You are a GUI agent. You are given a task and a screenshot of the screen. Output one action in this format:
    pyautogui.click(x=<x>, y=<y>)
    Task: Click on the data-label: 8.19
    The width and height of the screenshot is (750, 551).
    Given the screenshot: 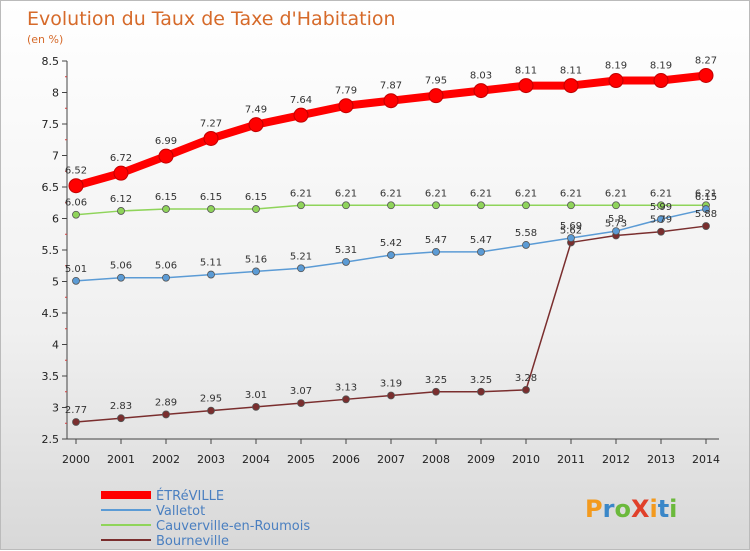 What is the action you would take?
    pyautogui.click(x=616, y=66)
    